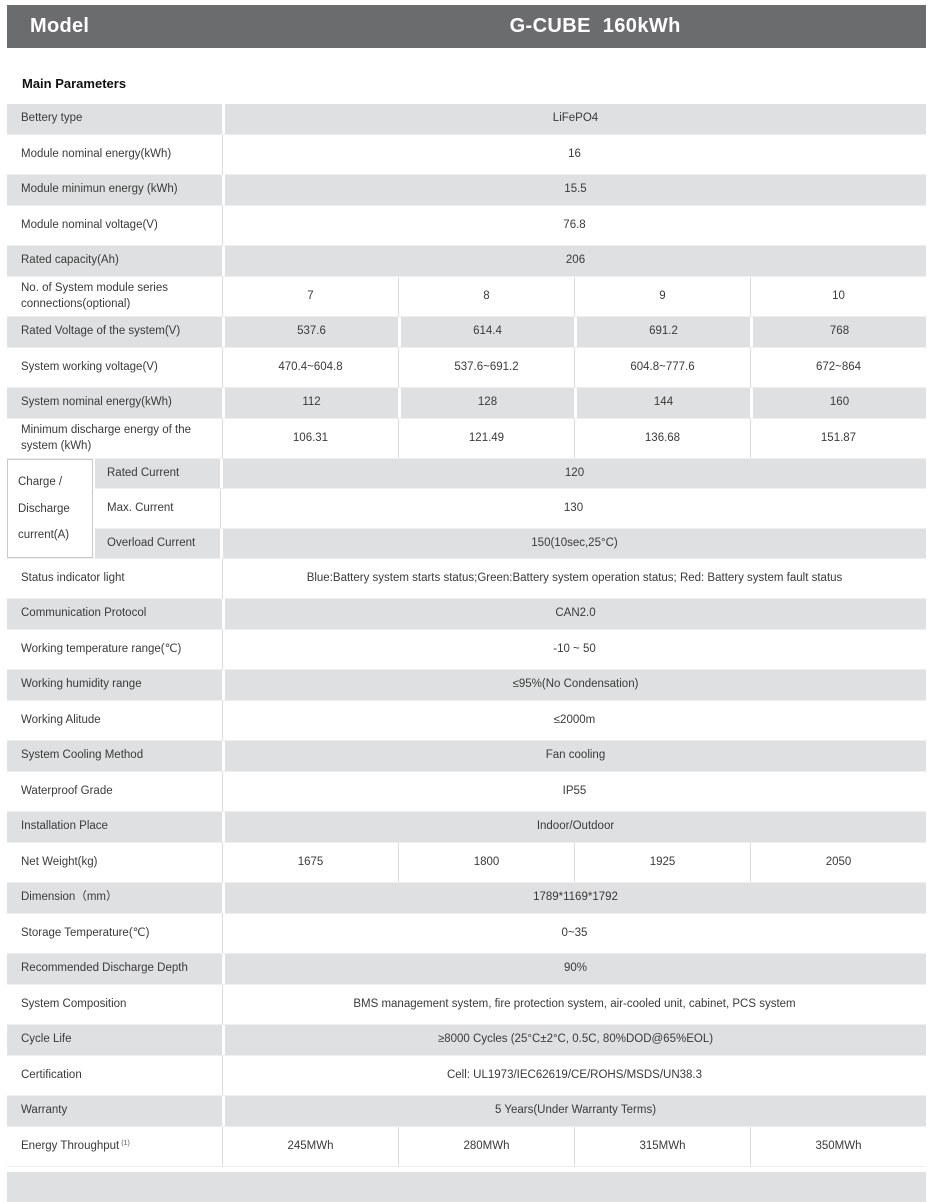  What do you see at coordinates (64, 826) in the screenshot?
I see `row-label-text: Installation Place` at bounding box center [64, 826].